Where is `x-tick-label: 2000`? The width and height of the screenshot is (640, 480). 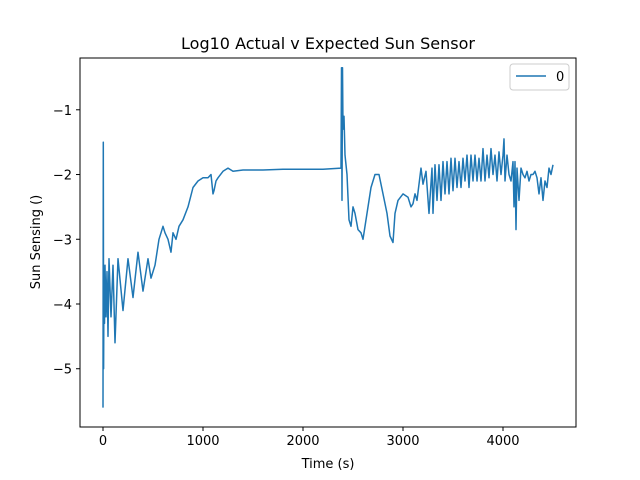
x-tick-label: 2000 is located at coordinates (302, 441).